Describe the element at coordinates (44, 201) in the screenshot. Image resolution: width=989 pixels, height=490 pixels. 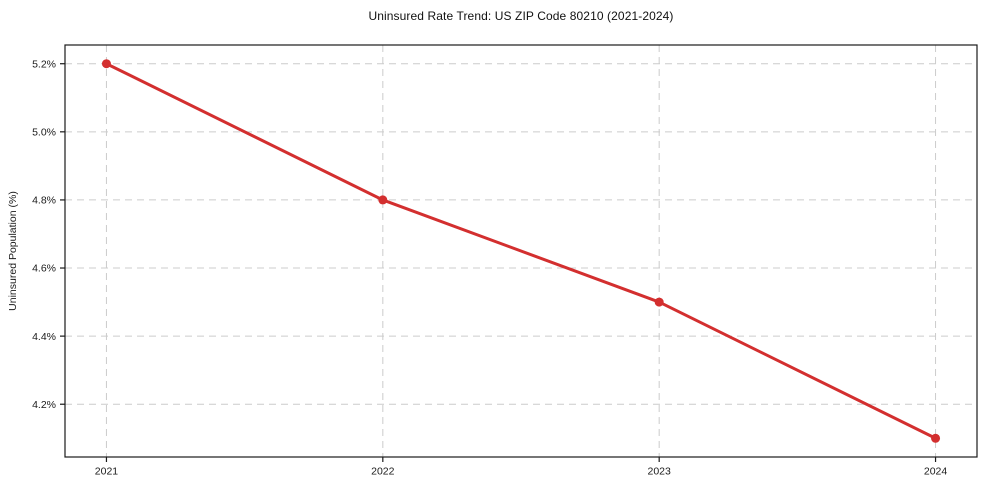
I see `y-tick-label: 4.8%` at that location.